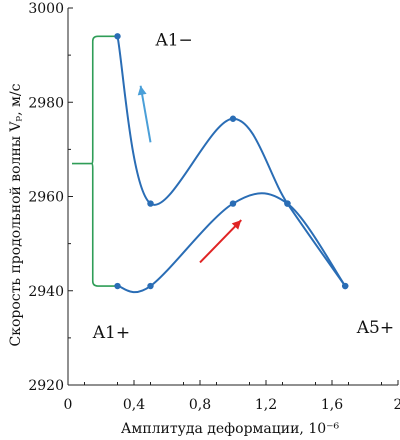 This screenshot has width=400, height=440. What do you see at coordinates (200, 405) in the screenshot?
I see `x-tick-label: 0,8` at bounding box center [200, 405].